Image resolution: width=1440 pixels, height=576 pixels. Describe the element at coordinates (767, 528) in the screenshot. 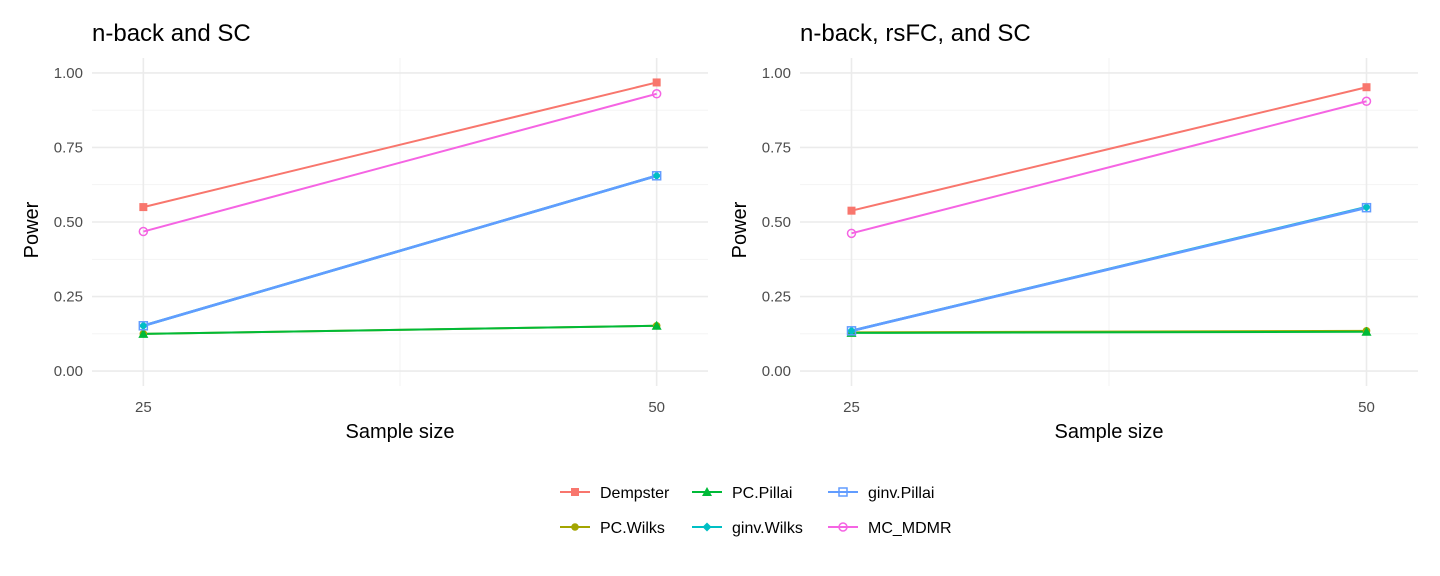

I see `legend-label: ginv.Wilks` at that location.